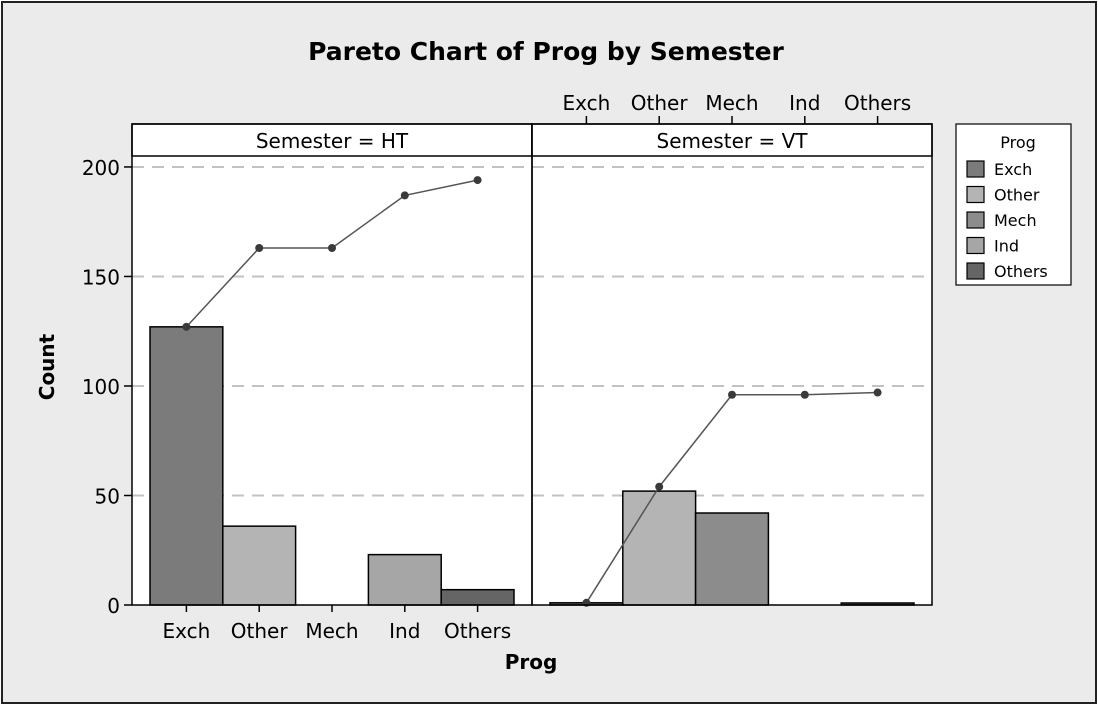  Describe the element at coordinates (1006, 246) in the screenshot. I see `legend-label: Ind` at that location.